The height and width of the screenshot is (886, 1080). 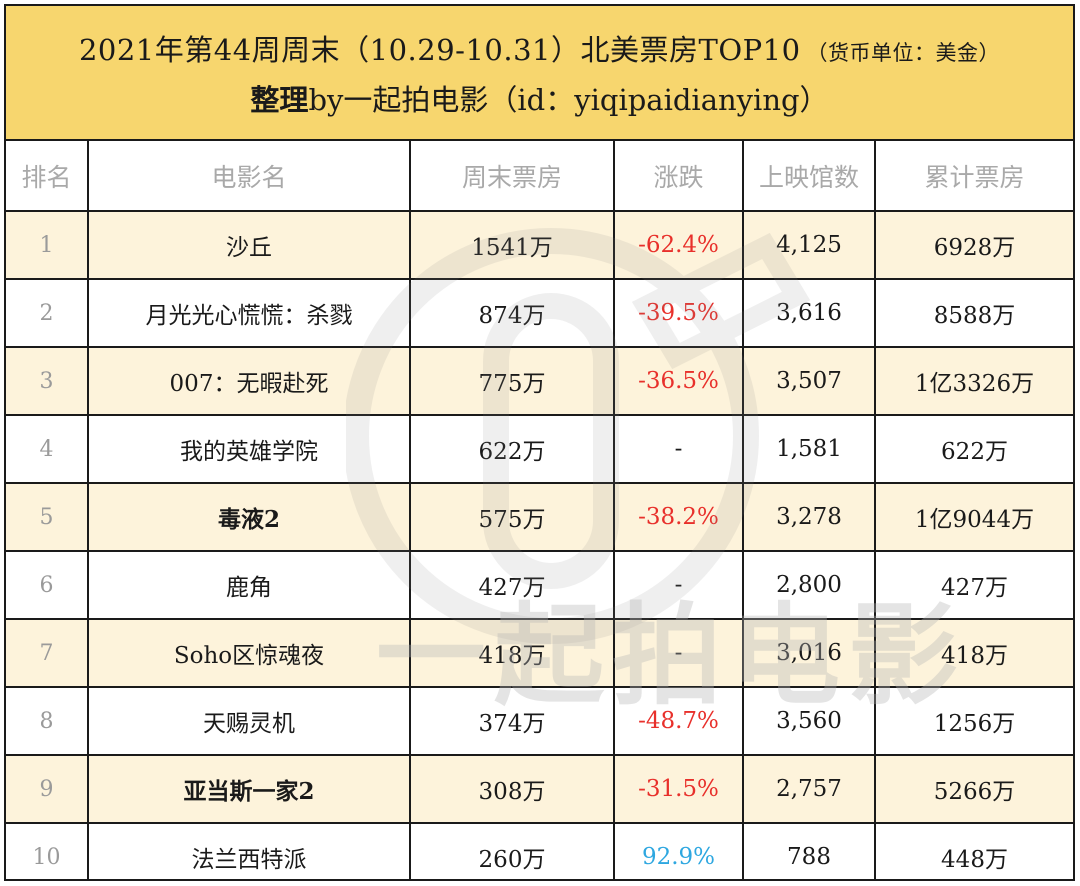 What do you see at coordinates (678, 721) in the screenshot?
I see `change-cell: -48.7%` at bounding box center [678, 721].